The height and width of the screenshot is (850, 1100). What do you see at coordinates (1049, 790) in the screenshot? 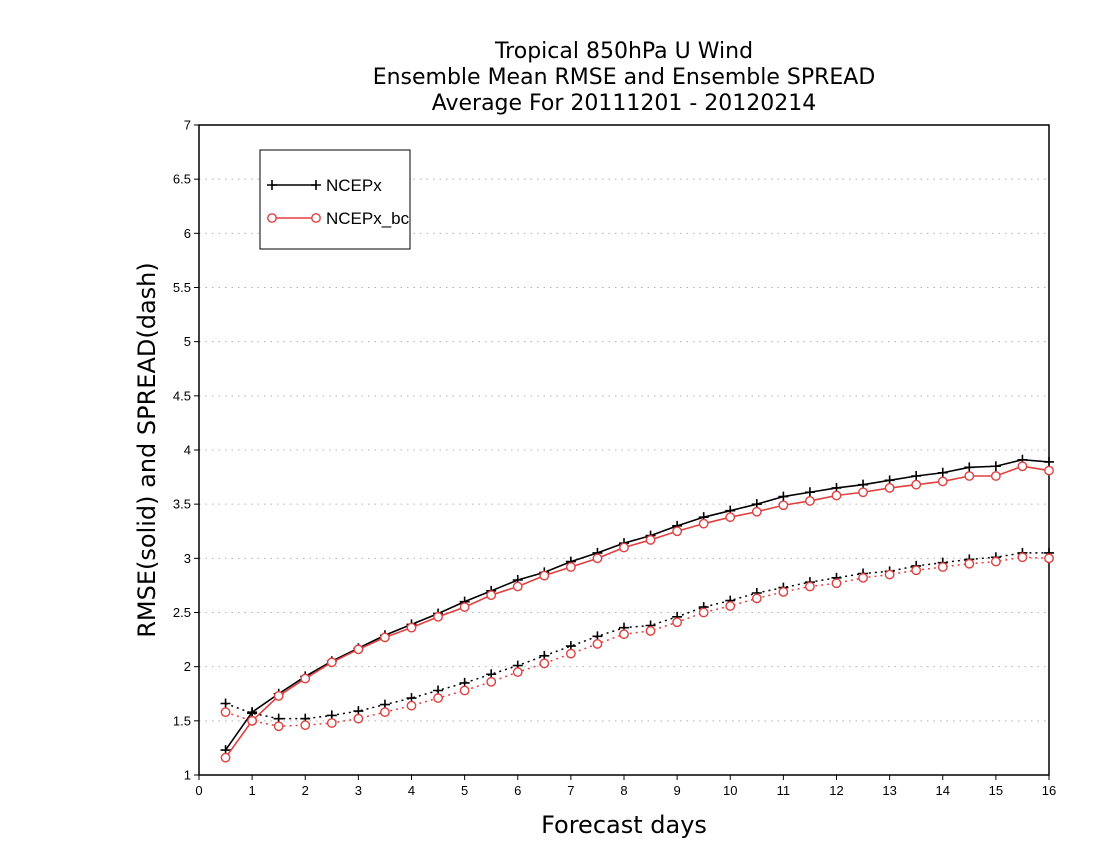
I see `x-tick-label: 16` at bounding box center [1049, 790].